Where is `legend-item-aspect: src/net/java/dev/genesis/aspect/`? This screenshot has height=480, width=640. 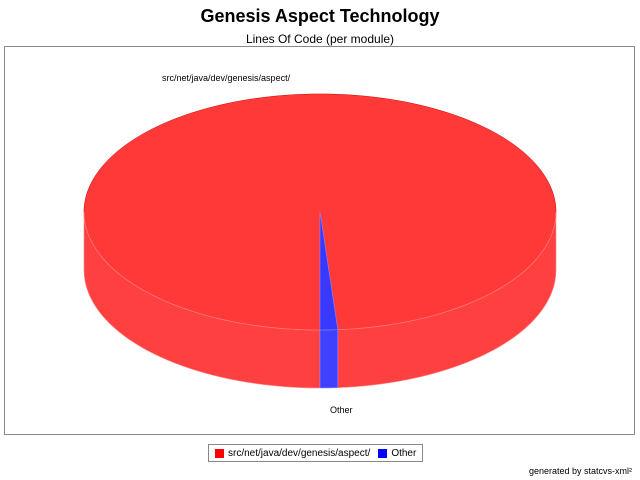 legend-item-aspect: src/net/java/dev/genesis/aspect/ is located at coordinates (292, 453).